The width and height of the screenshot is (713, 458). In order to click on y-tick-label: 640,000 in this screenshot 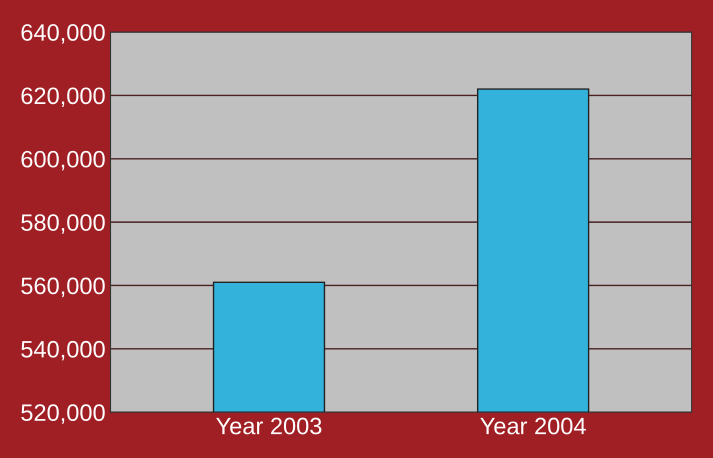, I will do `click(63, 34)`.